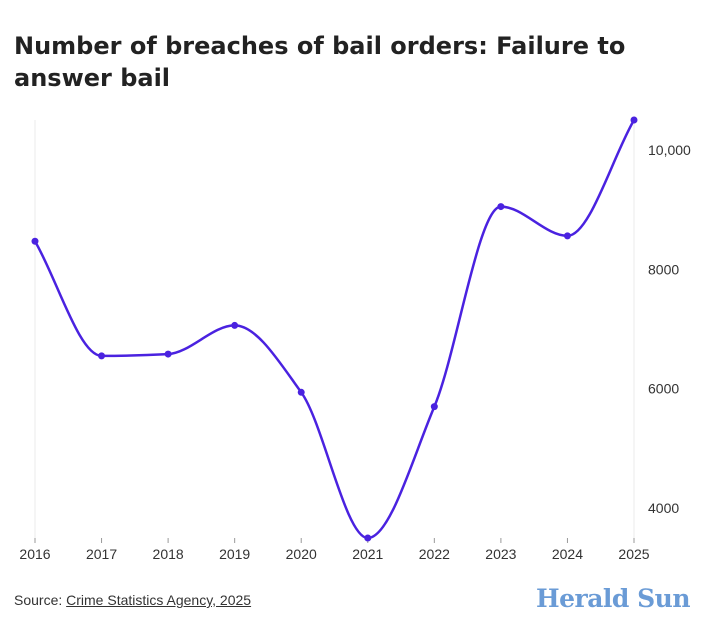  I want to click on y-tick-label: 4000, so click(663, 508).